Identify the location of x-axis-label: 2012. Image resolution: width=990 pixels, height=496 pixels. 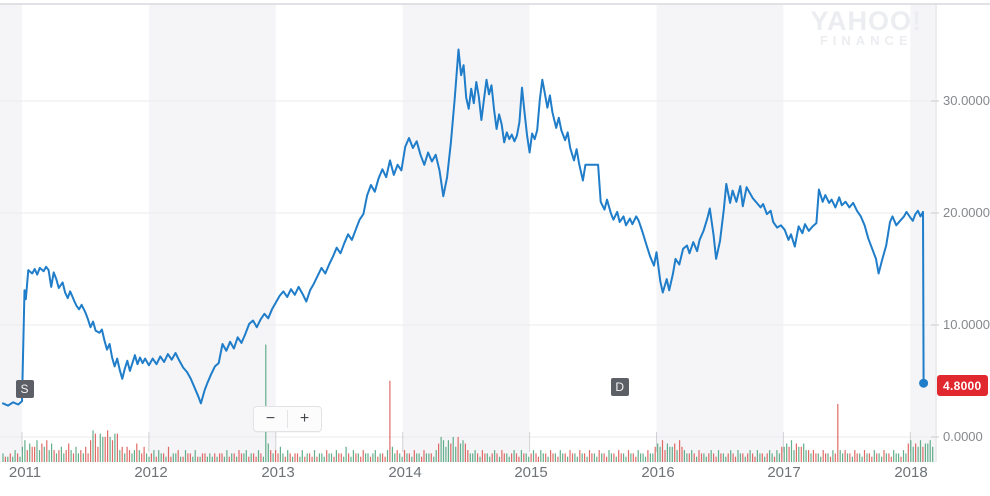
(151, 472).